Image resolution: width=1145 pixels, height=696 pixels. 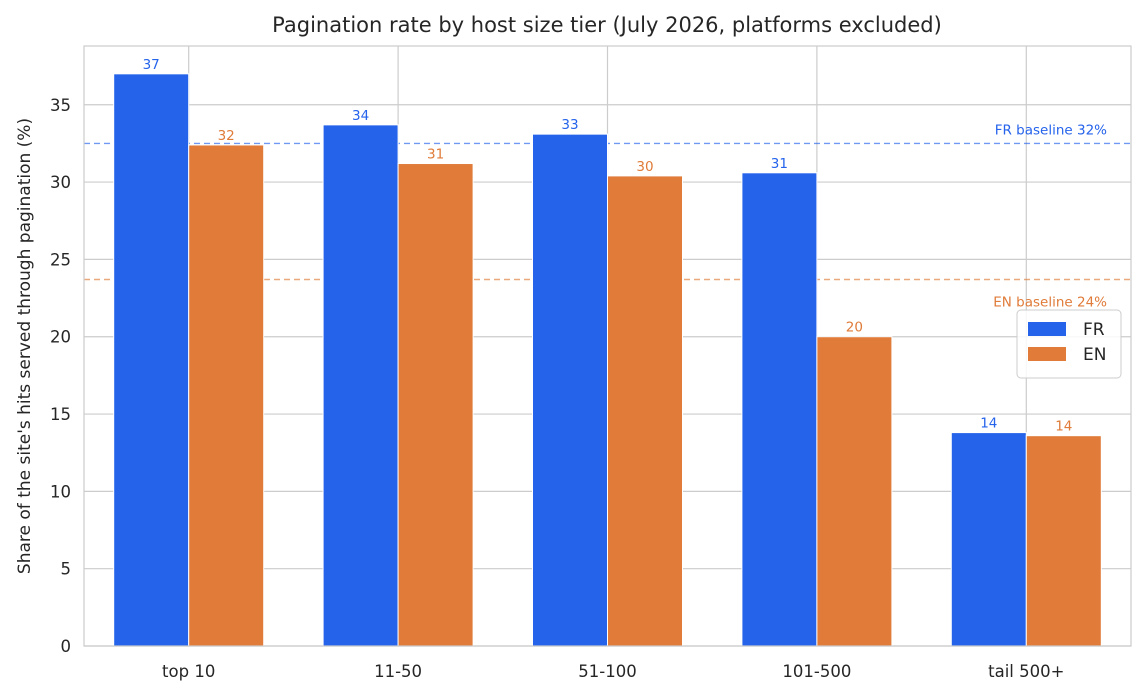 I want to click on y-tick-label: 35, so click(x=60, y=105).